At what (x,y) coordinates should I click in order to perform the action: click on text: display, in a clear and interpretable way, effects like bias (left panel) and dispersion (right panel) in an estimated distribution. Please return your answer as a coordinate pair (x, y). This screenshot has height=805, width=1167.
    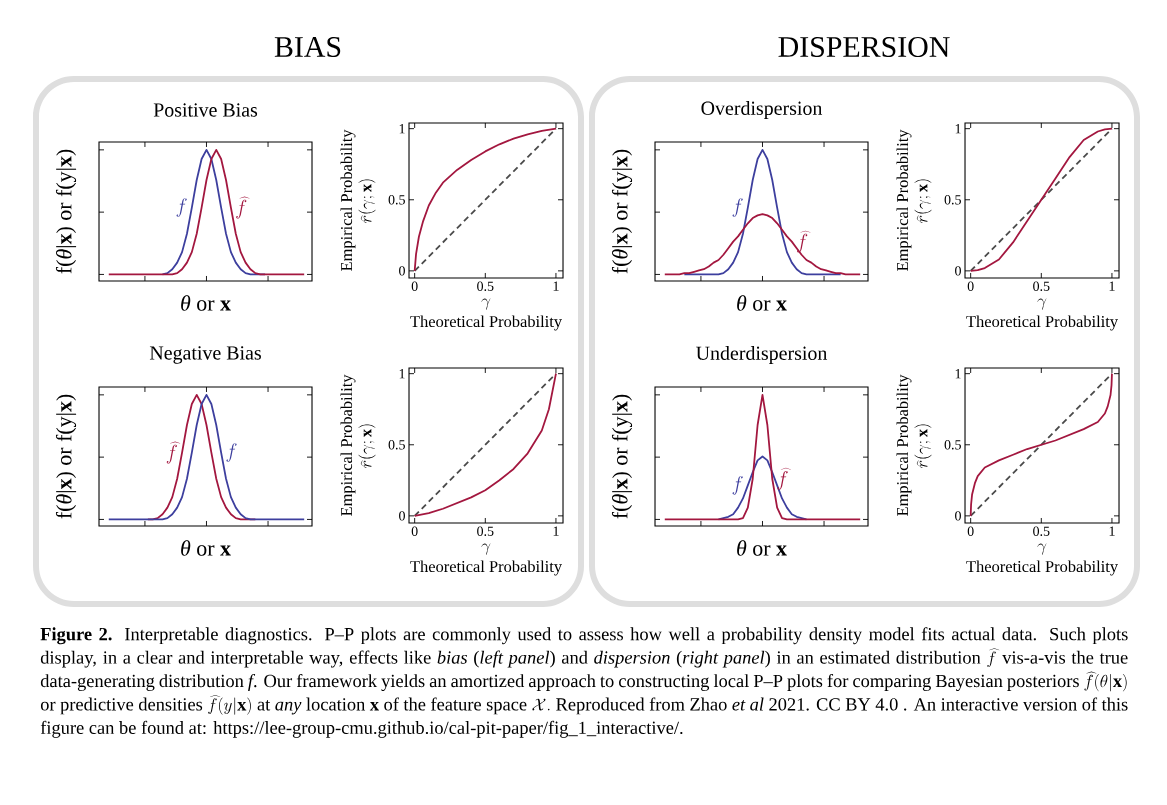
    Looking at the image, I should click on (510, 659).